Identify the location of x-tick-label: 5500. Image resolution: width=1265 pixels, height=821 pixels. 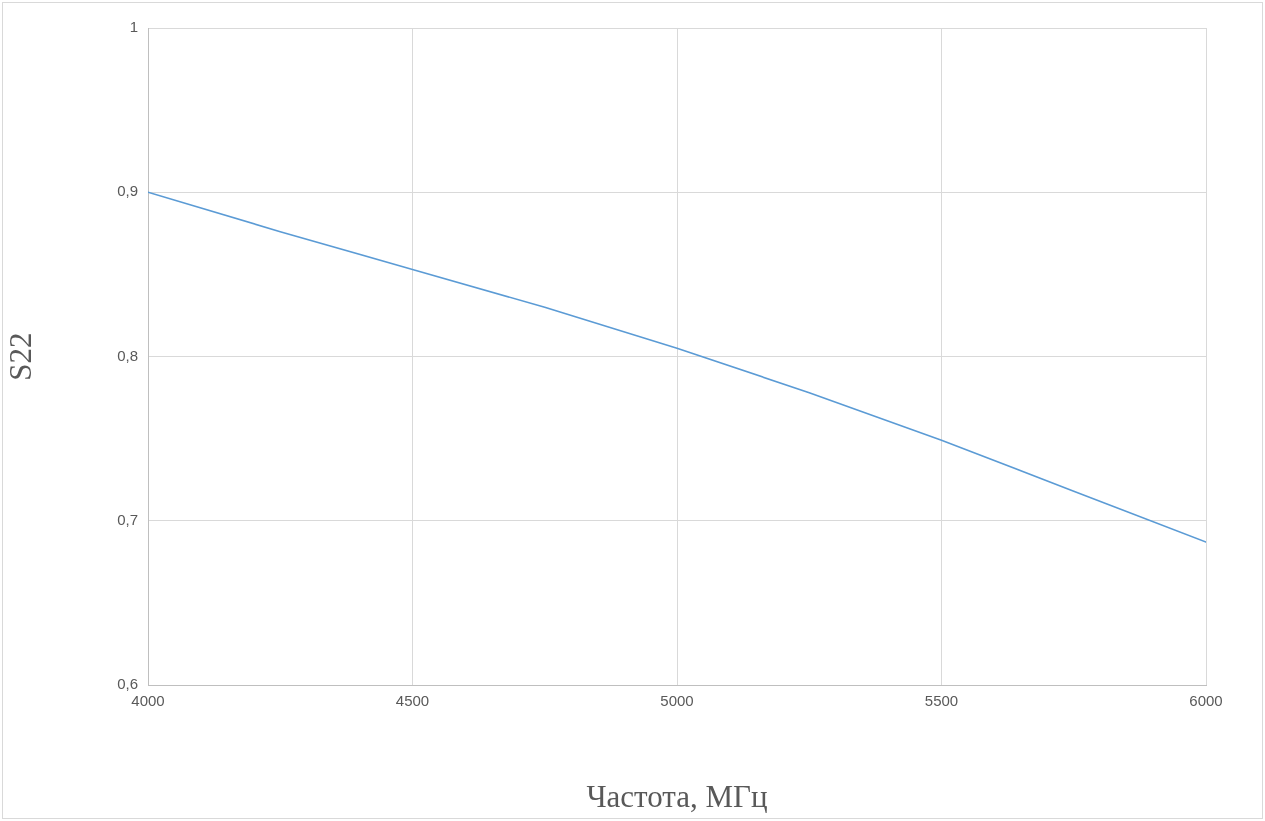
(941, 701).